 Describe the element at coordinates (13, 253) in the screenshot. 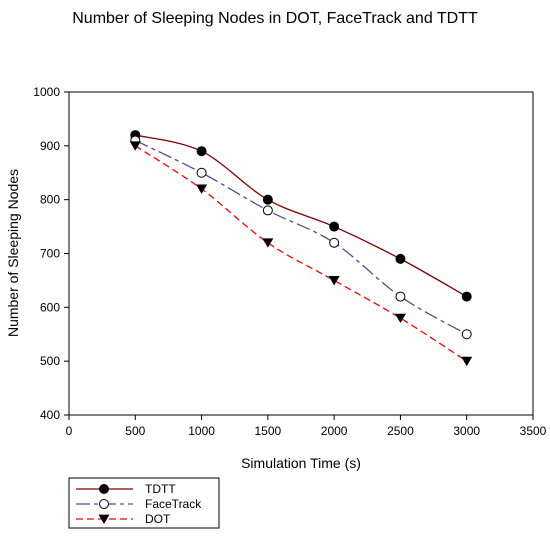

I see `y-axis-label: Number of Sleeping Nodes` at that location.